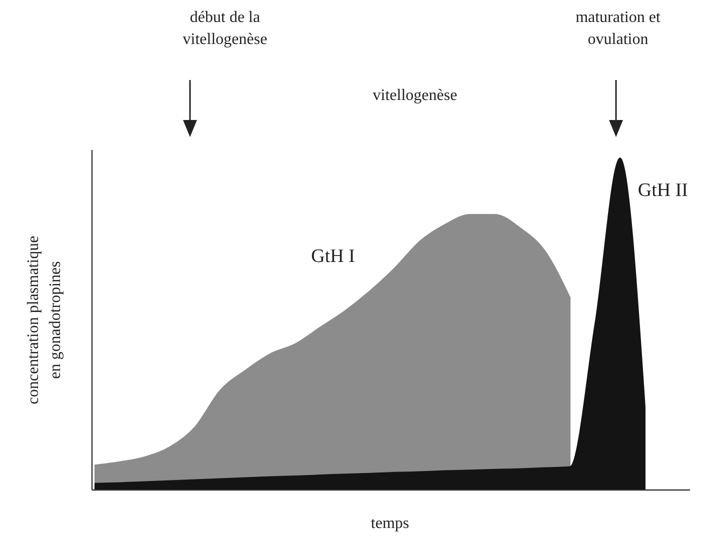  What do you see at coordinates (44, 320) in the screenshot?
I see `y-axis-title: concentration plasmatique en gonadotropines` at bounding box center [44, 320].